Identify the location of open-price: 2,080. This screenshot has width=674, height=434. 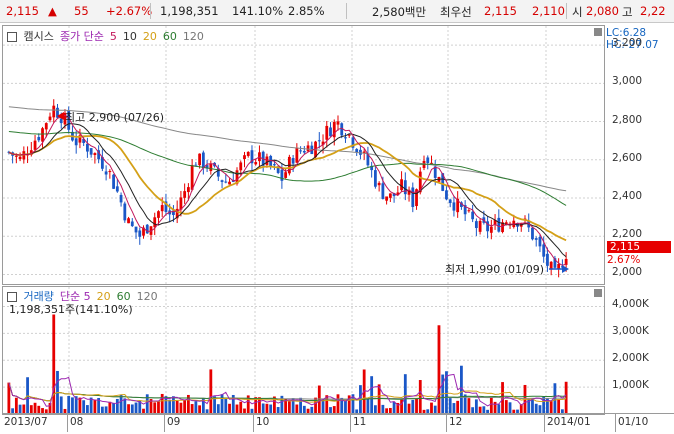
(602, 11).